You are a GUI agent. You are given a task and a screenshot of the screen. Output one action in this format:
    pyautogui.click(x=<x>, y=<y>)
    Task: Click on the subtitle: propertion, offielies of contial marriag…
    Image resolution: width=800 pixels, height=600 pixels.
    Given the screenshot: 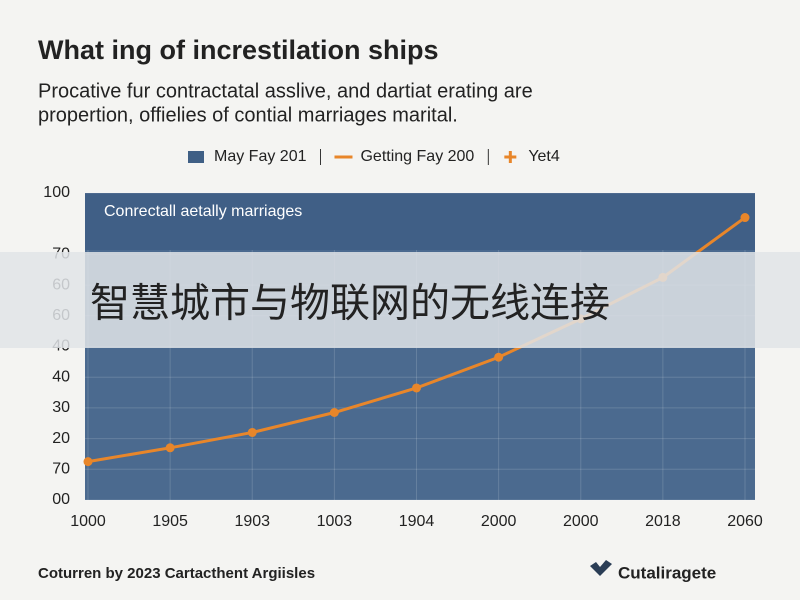 What is the action you would take?
    pyautogui.click(x=248, y=115)
    